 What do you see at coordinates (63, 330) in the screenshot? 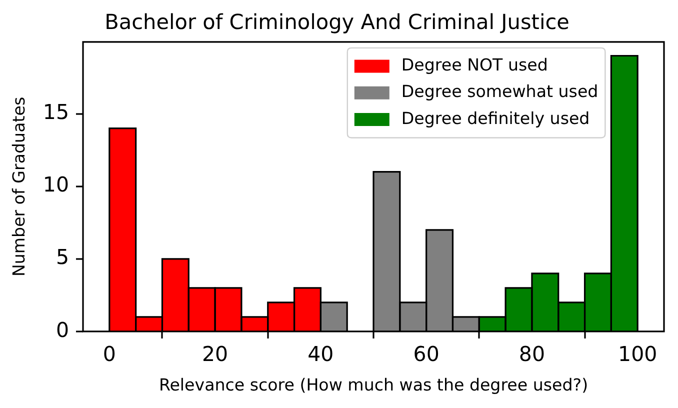
I see `y-tick-label: 0` at bounding box center [63, 330].